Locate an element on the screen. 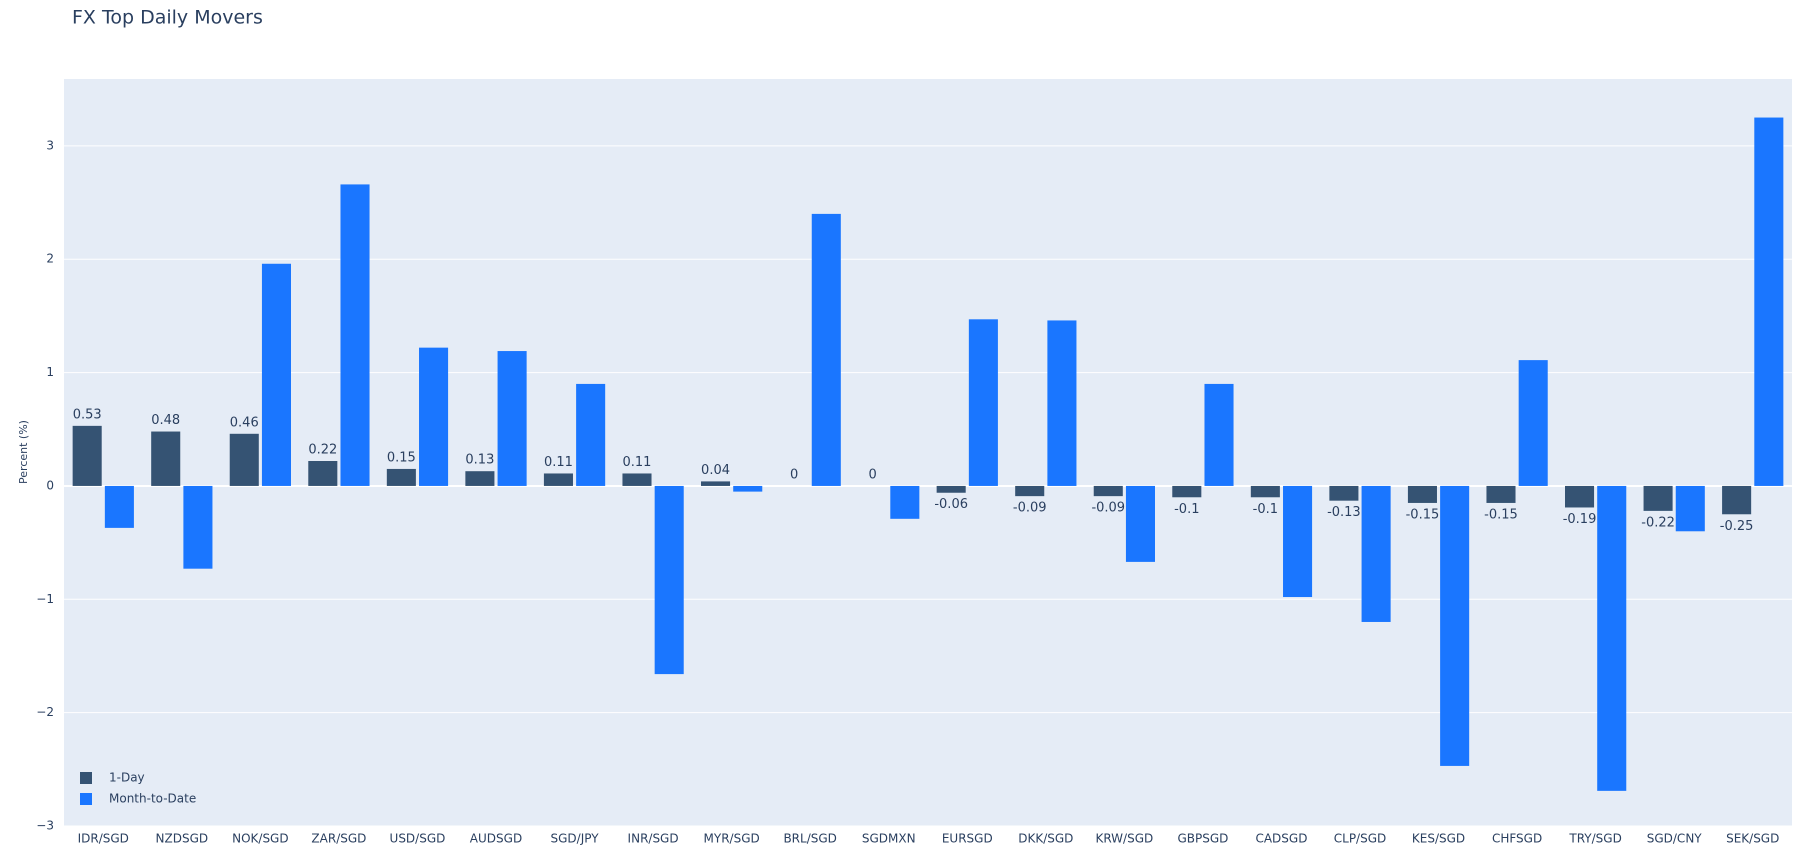 The image size is (1810, 852). y-tick-label: 0 is located at coordinates (50, 485).